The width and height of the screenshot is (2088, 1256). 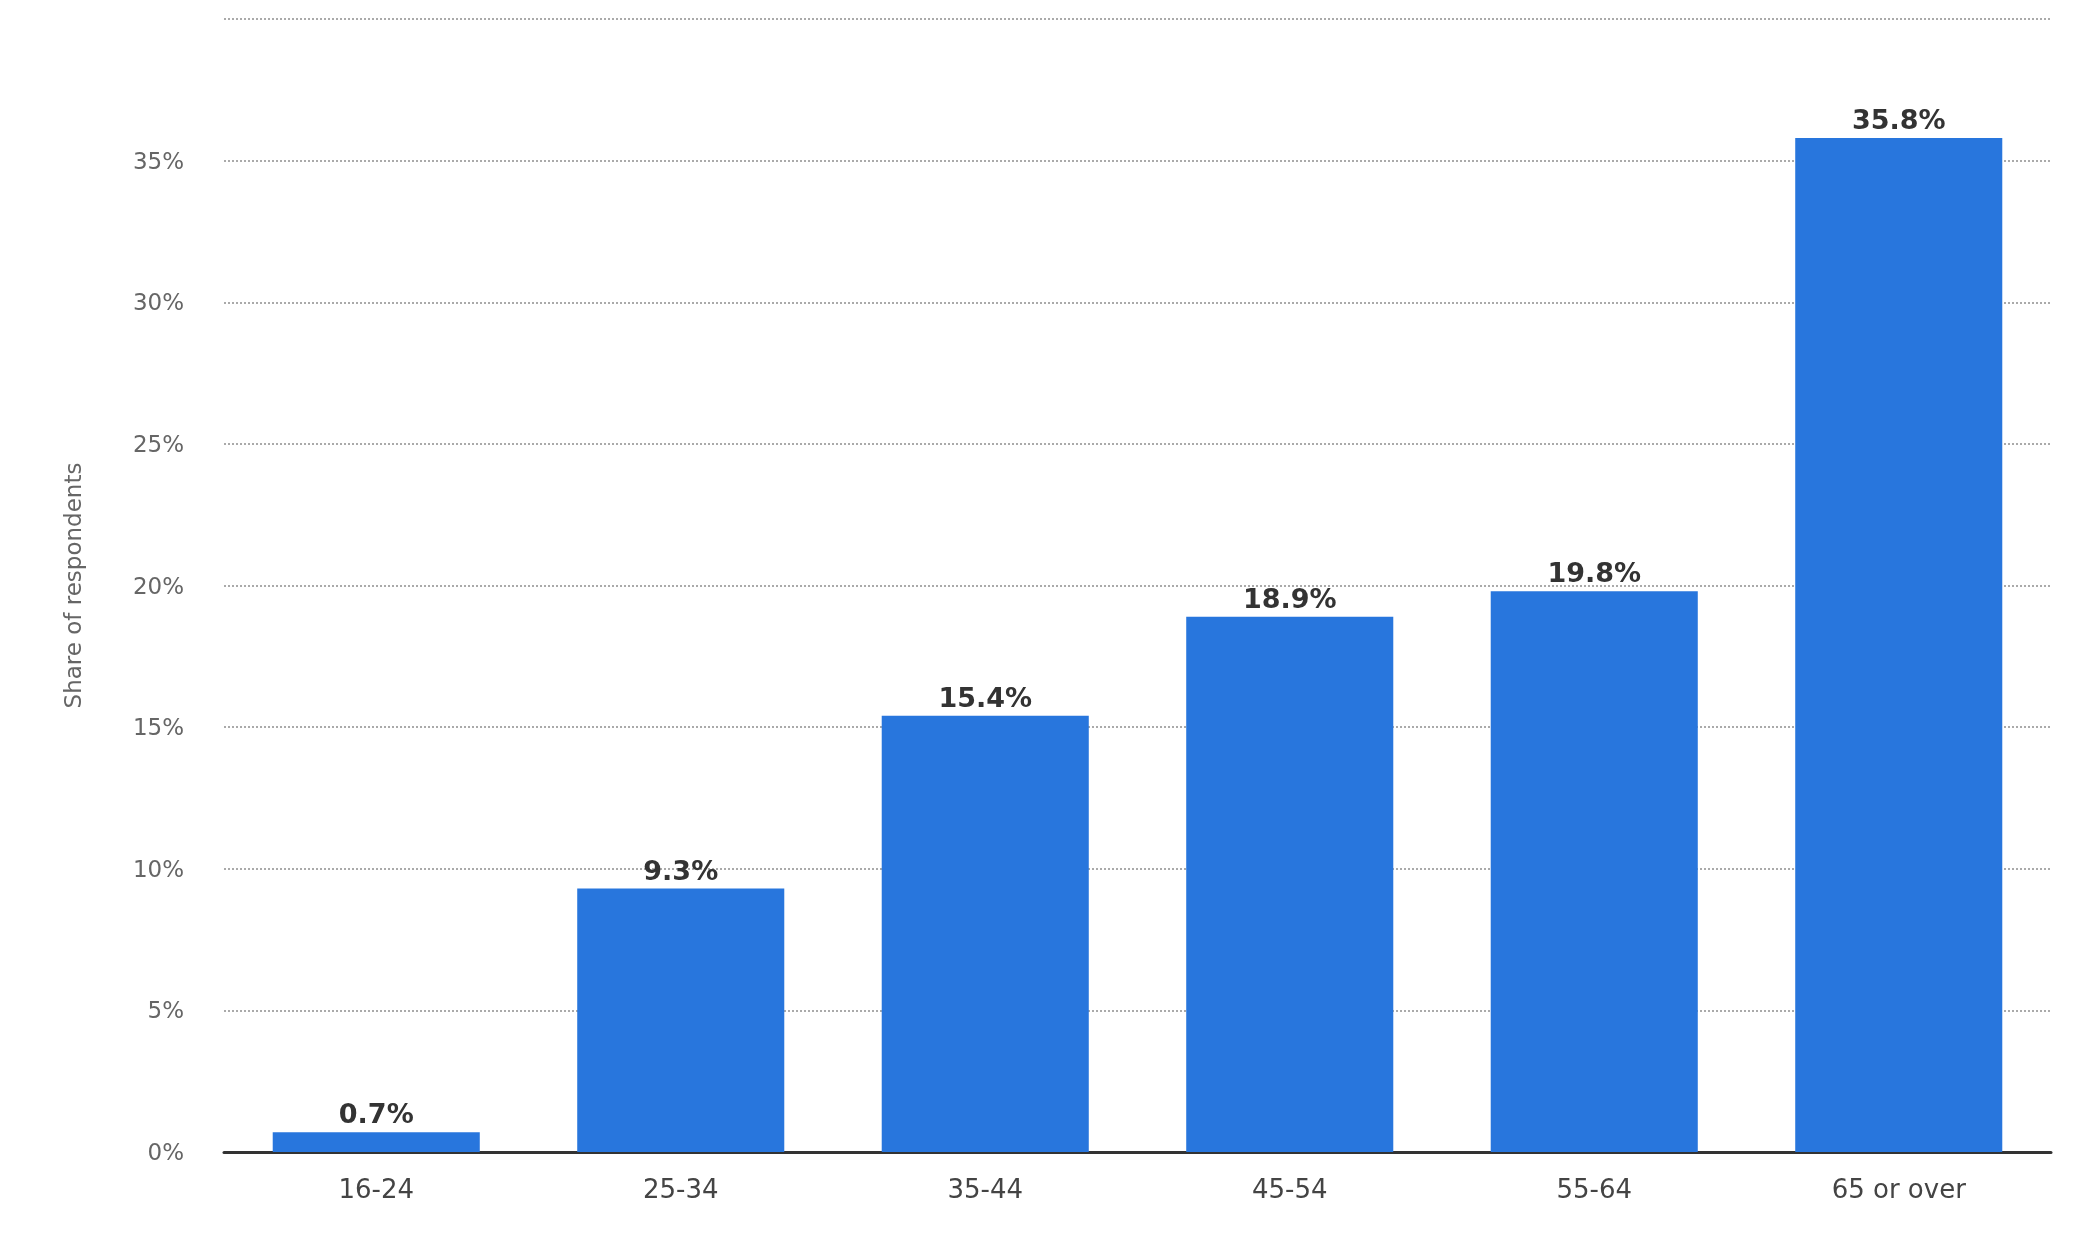 What do you see at coordinates (158, 868) in the screenshot?
I see `y-tick-label: 10%` at bounding box center [158, 868].